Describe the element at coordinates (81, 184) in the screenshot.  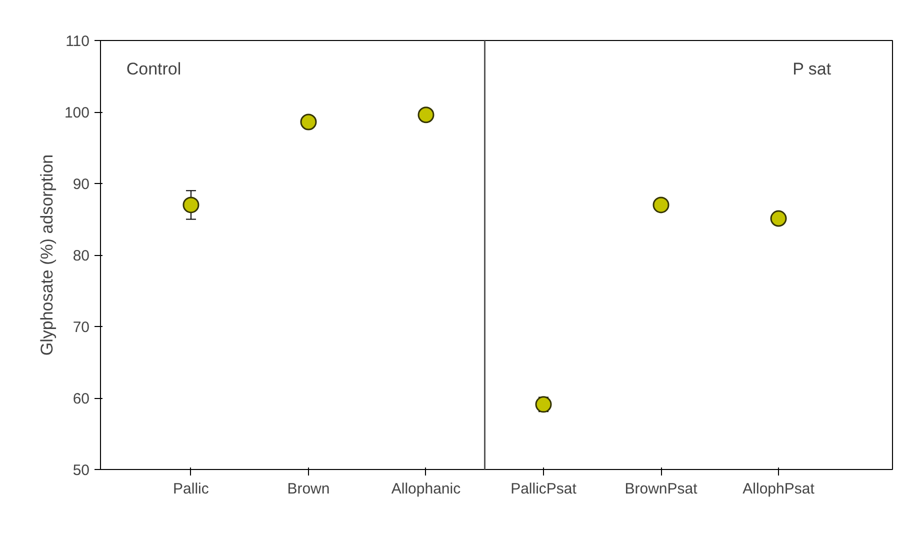
I see `y-tick-label: 90` at that location.